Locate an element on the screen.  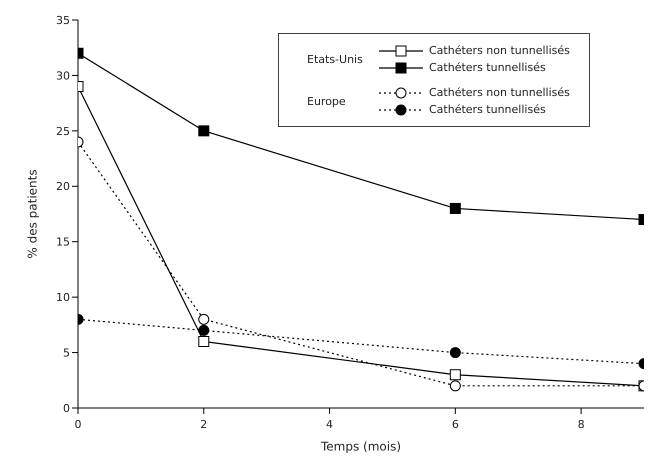
y-axis-title: % des patients is located at coordinates (32, 214).